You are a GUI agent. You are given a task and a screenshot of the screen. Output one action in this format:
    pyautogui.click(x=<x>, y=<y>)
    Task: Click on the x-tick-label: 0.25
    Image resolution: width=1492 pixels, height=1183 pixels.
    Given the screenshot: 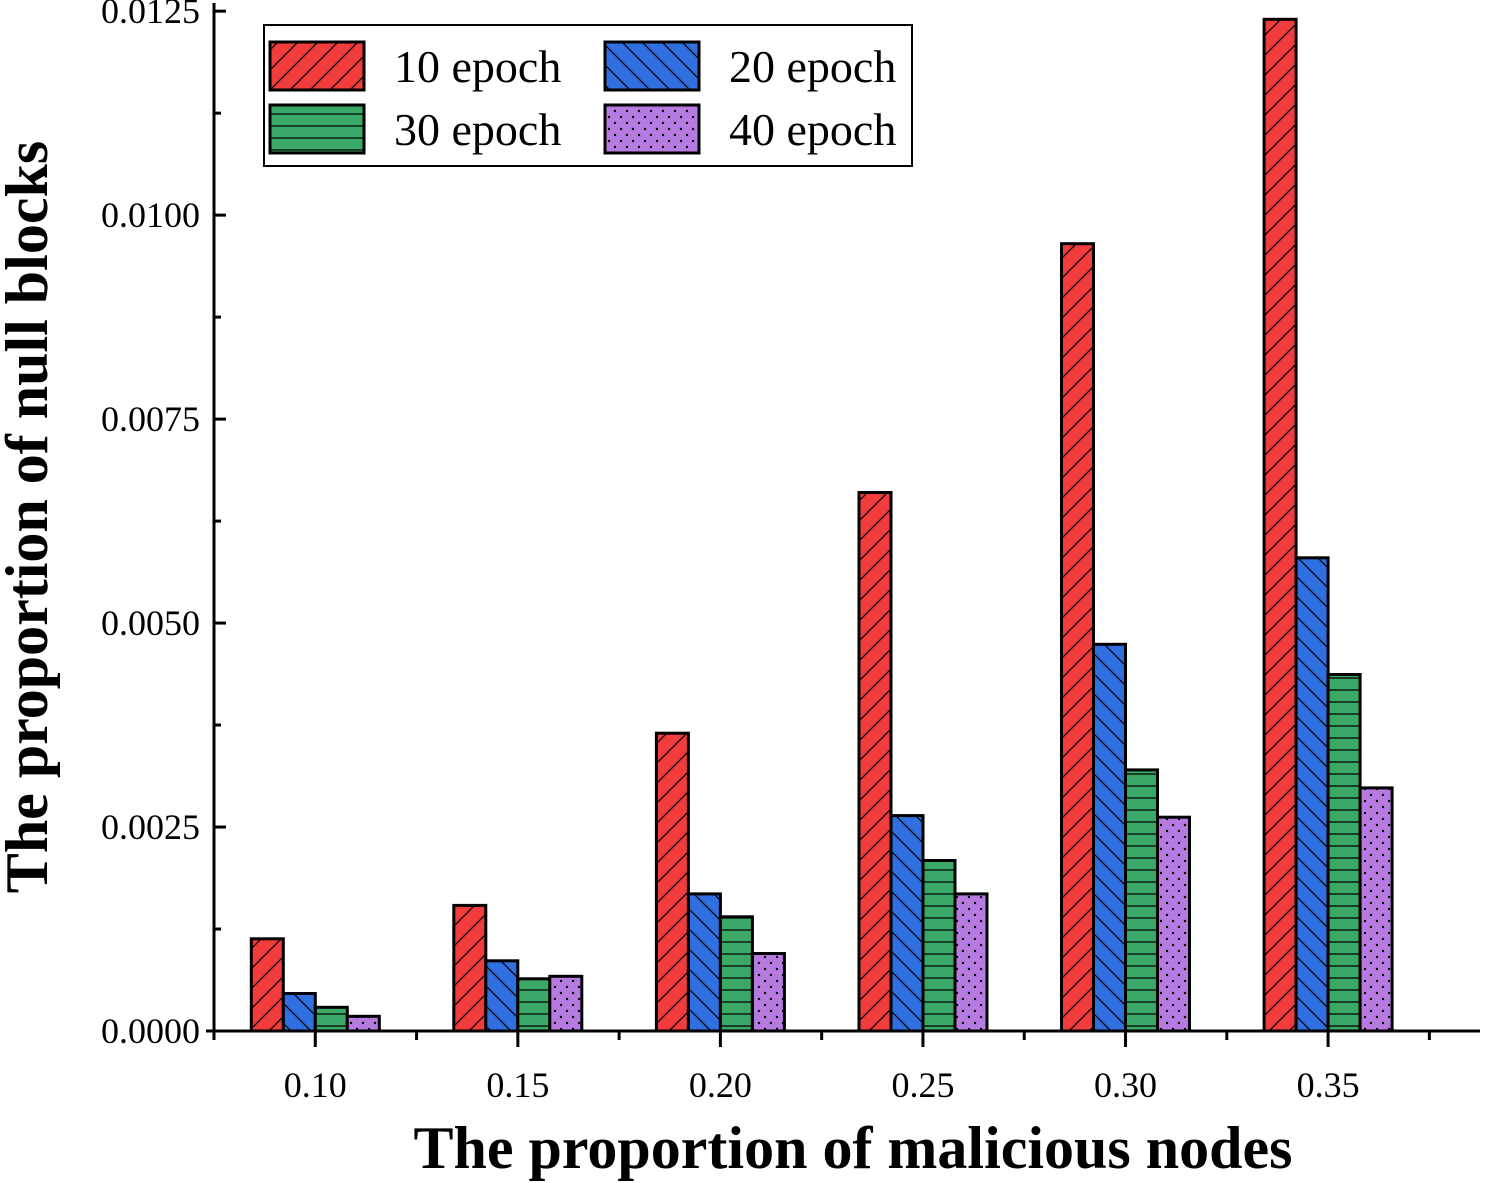 What is the action you would take?
    pyautogui.click(x=922, y=1085)
    